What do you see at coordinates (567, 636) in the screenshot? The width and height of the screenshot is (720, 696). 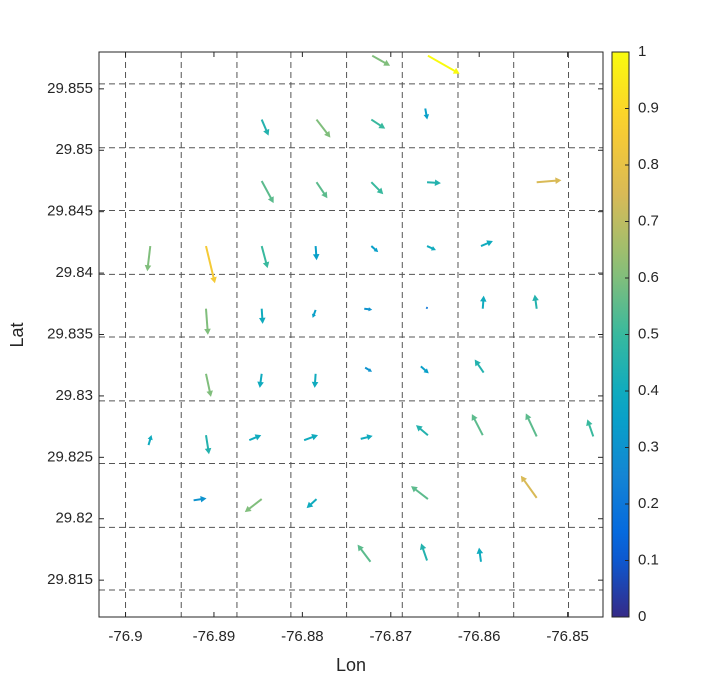 I see `x-tick-label: -76.85` at bounding box center [567, 636].